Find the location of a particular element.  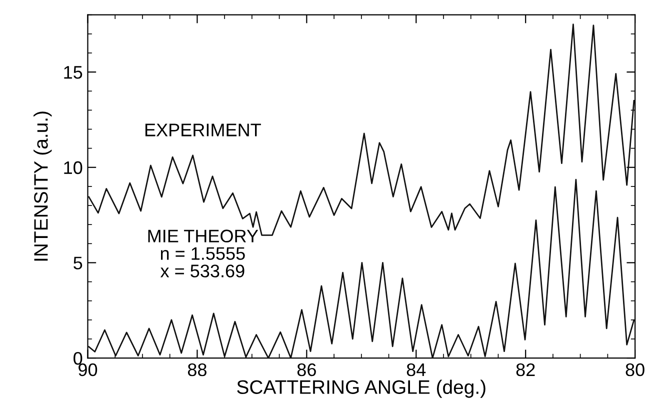

x-axis-title: SCATTERING ANGLE (deg.) is located at coordinates (361, 389).